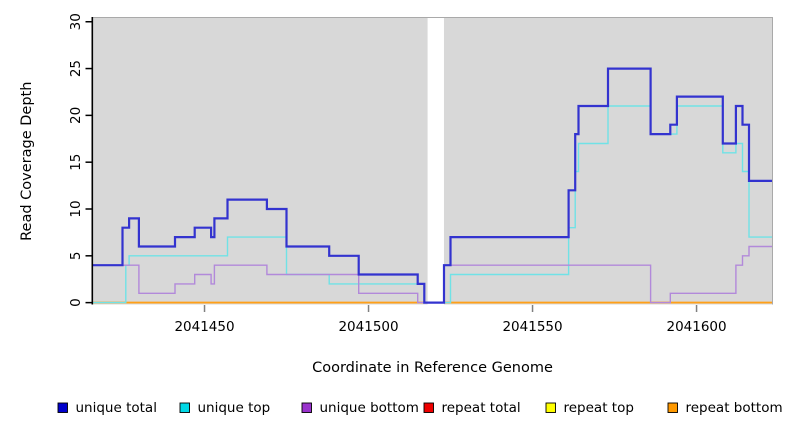  I want to click on legend-swatch-unique-total, so click(62, 407).